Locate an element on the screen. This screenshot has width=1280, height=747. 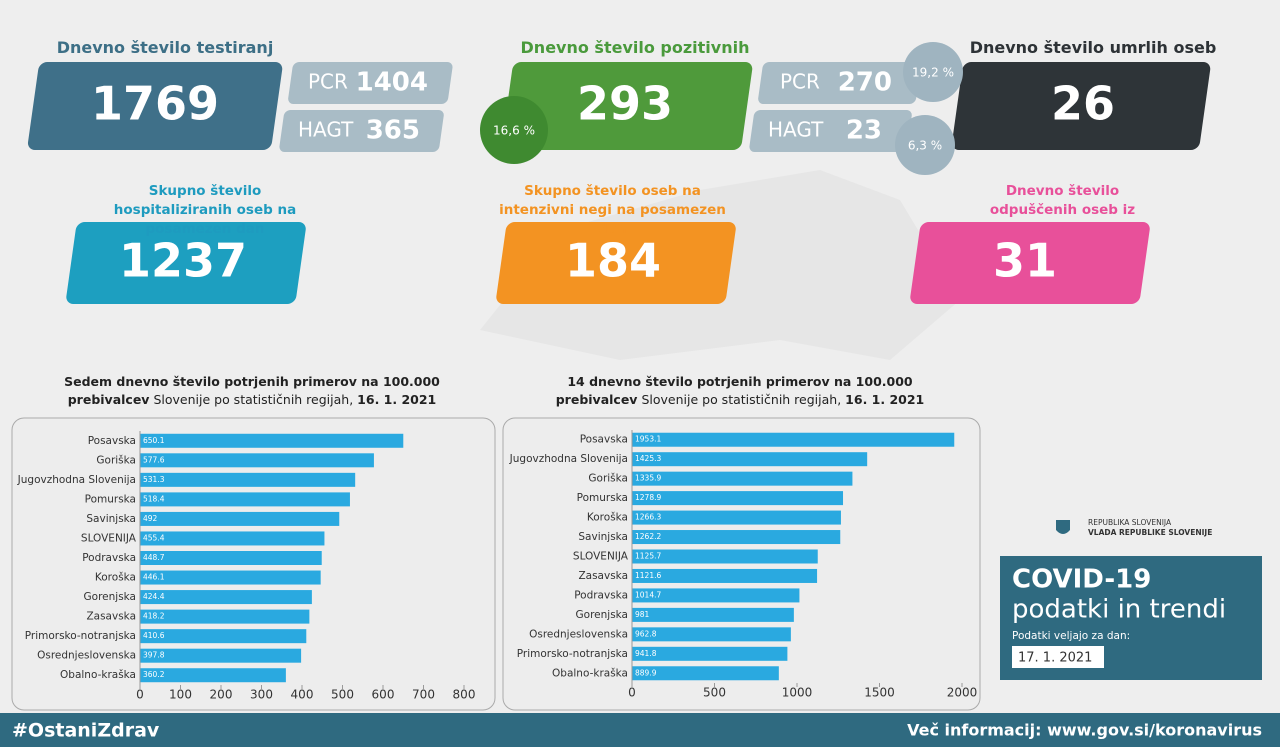
title-rest: Slovenije po statističnih regijah, is located at coordinates (741, 399).